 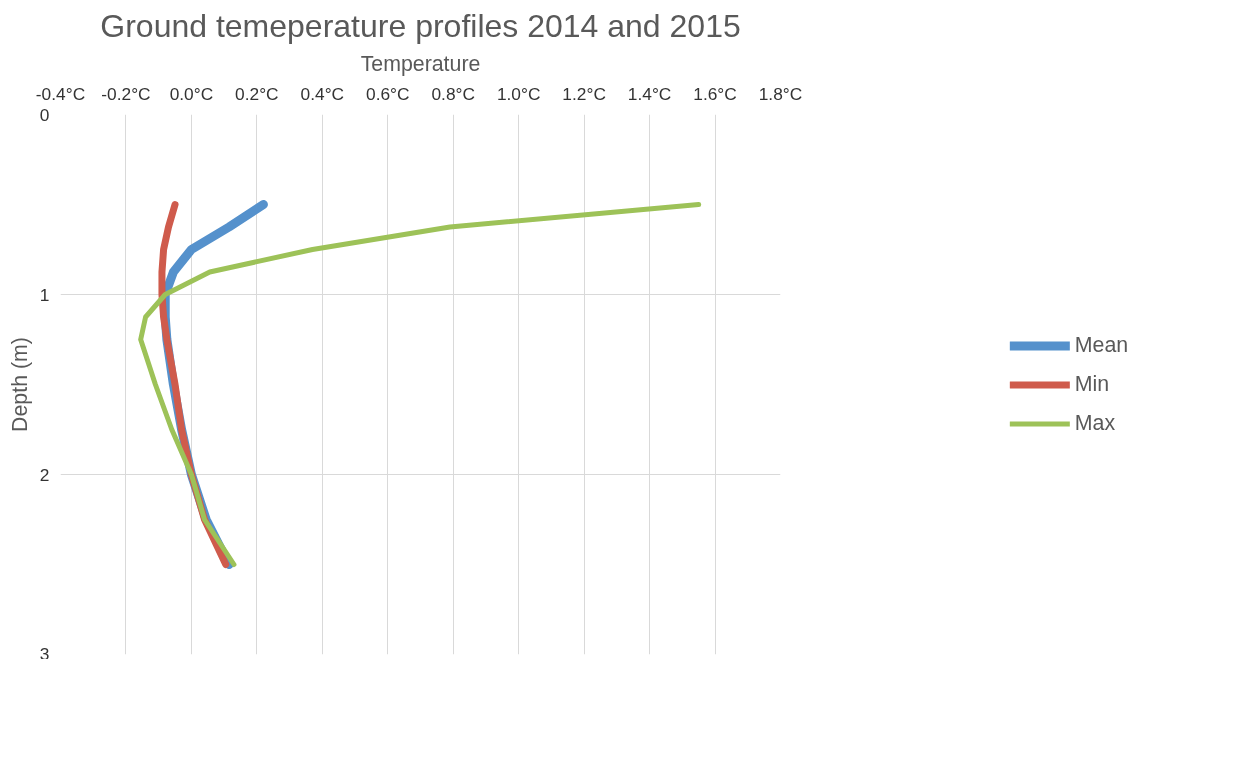 What do you see at coordinates (60, 93) in the screenshot?
I see `x-tick-label: -0.4°C` at bounding box center [60, 93].